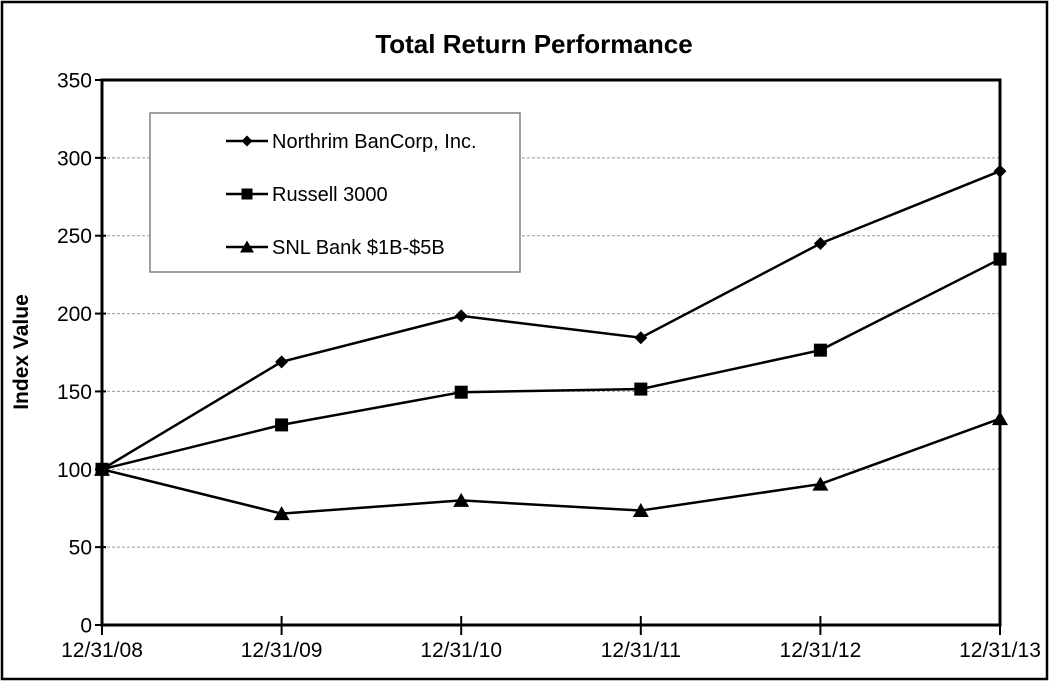 This screenshot has height=681, width=1049. What do you see at coordinates (820, 483) in the screenshot?
I see `data-point-snl-bank-1b-5b-12/31/12` at bounding box center [820, 483].